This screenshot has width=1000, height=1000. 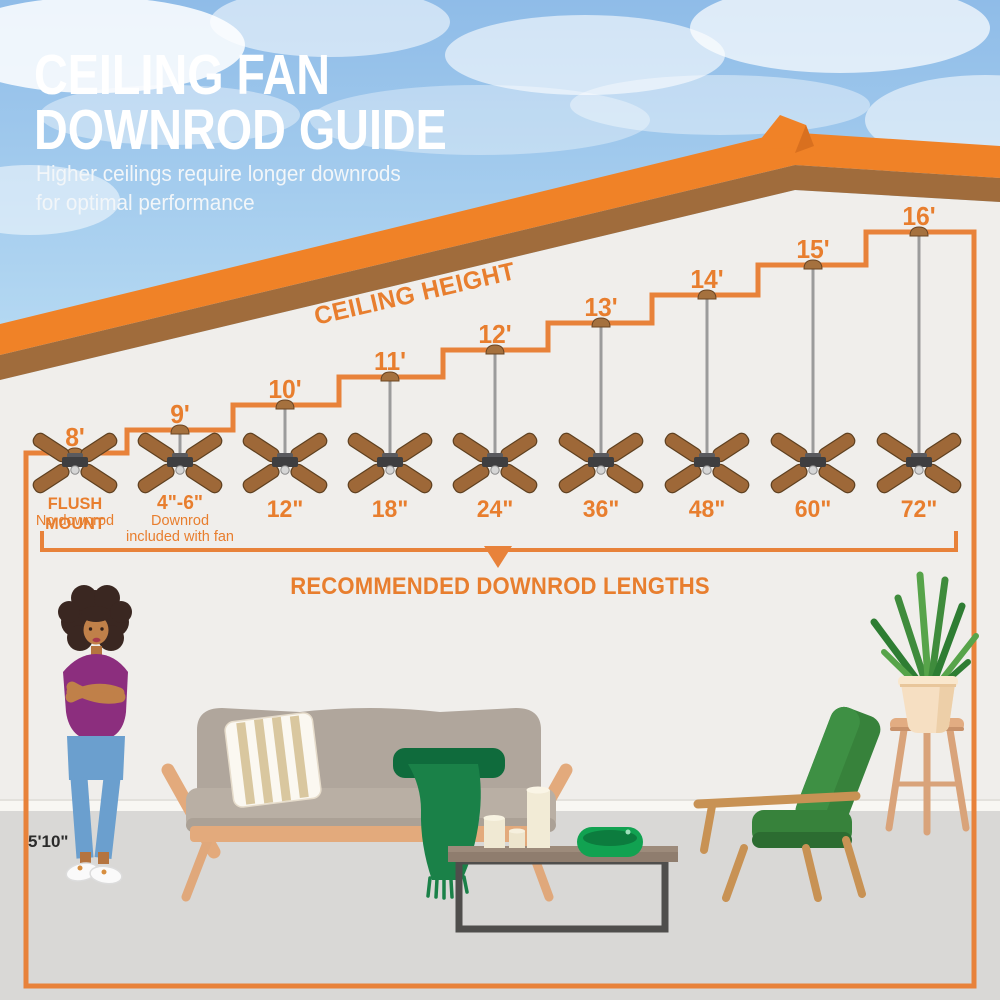 I want to click on downrod-length-label: 4"-6", so click(x=180, y=503).